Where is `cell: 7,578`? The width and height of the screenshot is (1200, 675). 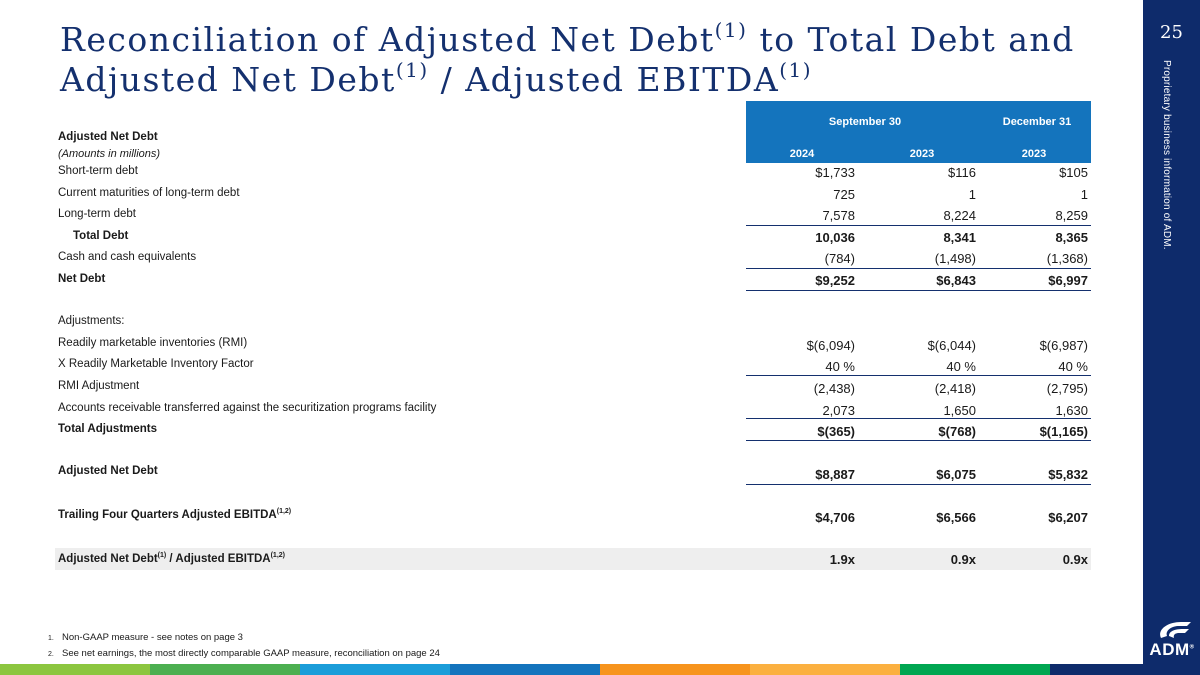 cell: 7,578 is located at coordinates (838, 215).